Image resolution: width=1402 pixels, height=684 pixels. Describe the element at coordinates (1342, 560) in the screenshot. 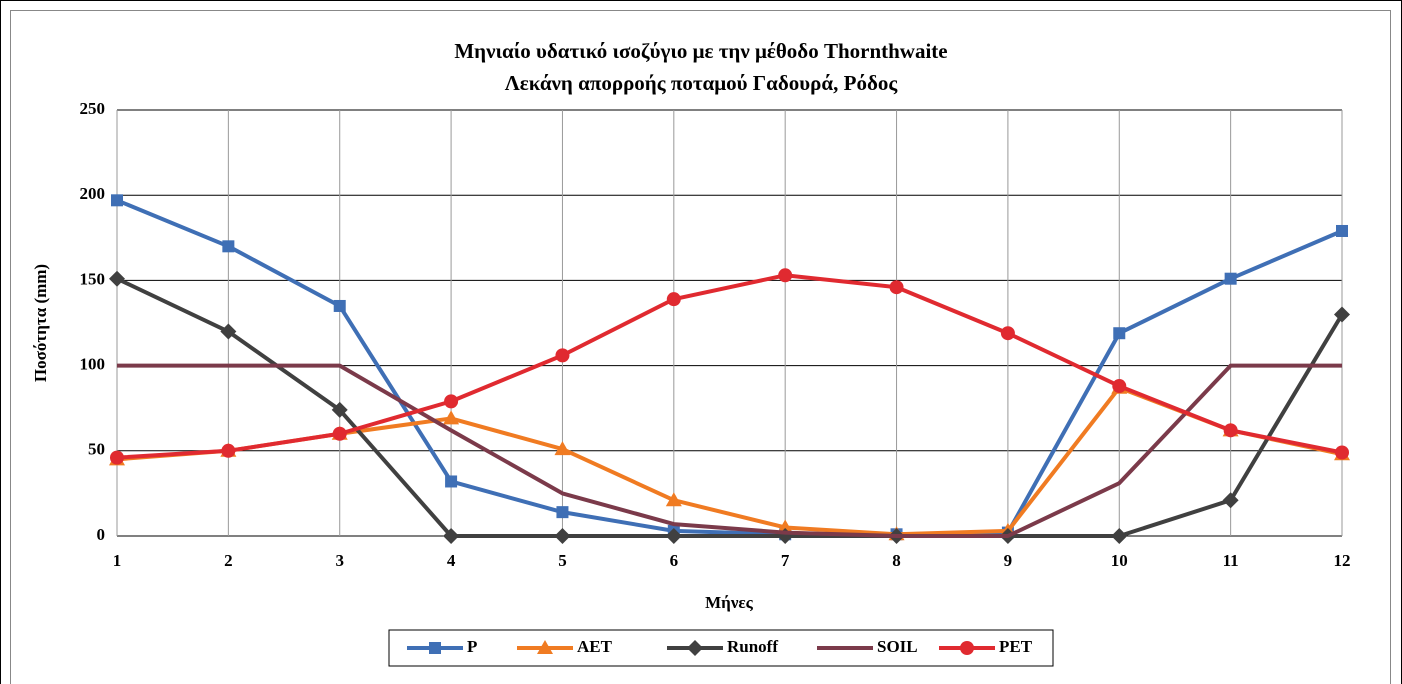

I see `x-tick-label: 12` at that location.